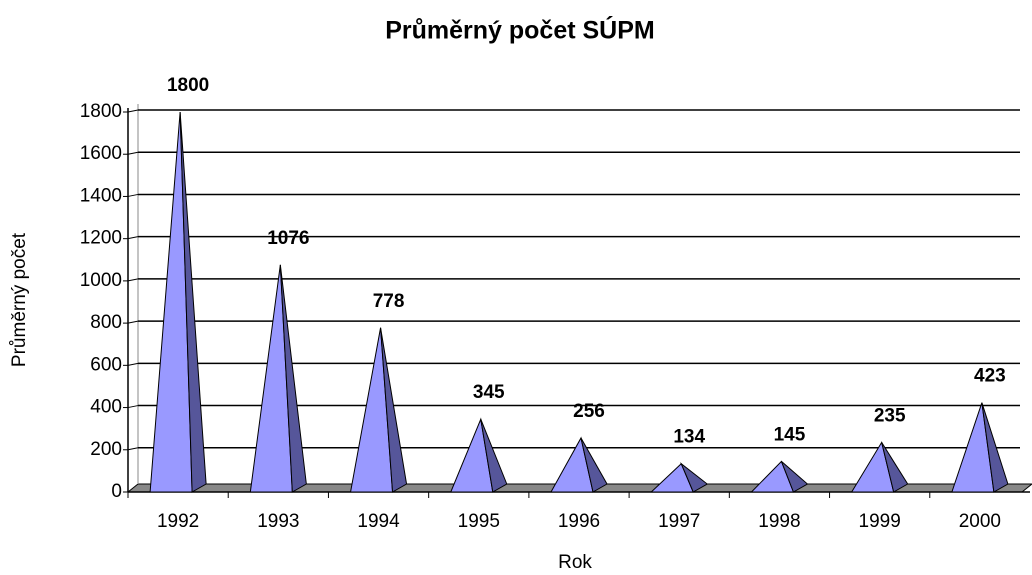  Describe the element at coordinates (188, 85) in the screenshot. I see `data-label: 1800` at that location.